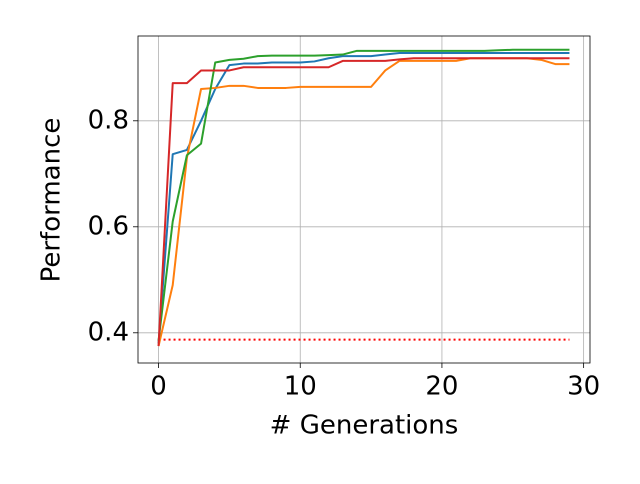  What do you see at coordinates (108, 332) in the screenshot?
I see `y-tick-label: 0.4` at bounding box center [108, 332].